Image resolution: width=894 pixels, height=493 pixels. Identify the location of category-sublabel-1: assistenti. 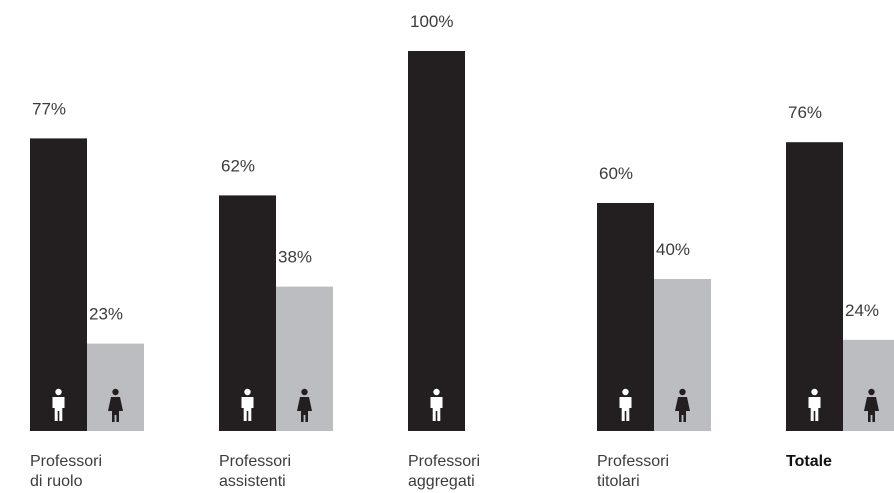
(252, 481).